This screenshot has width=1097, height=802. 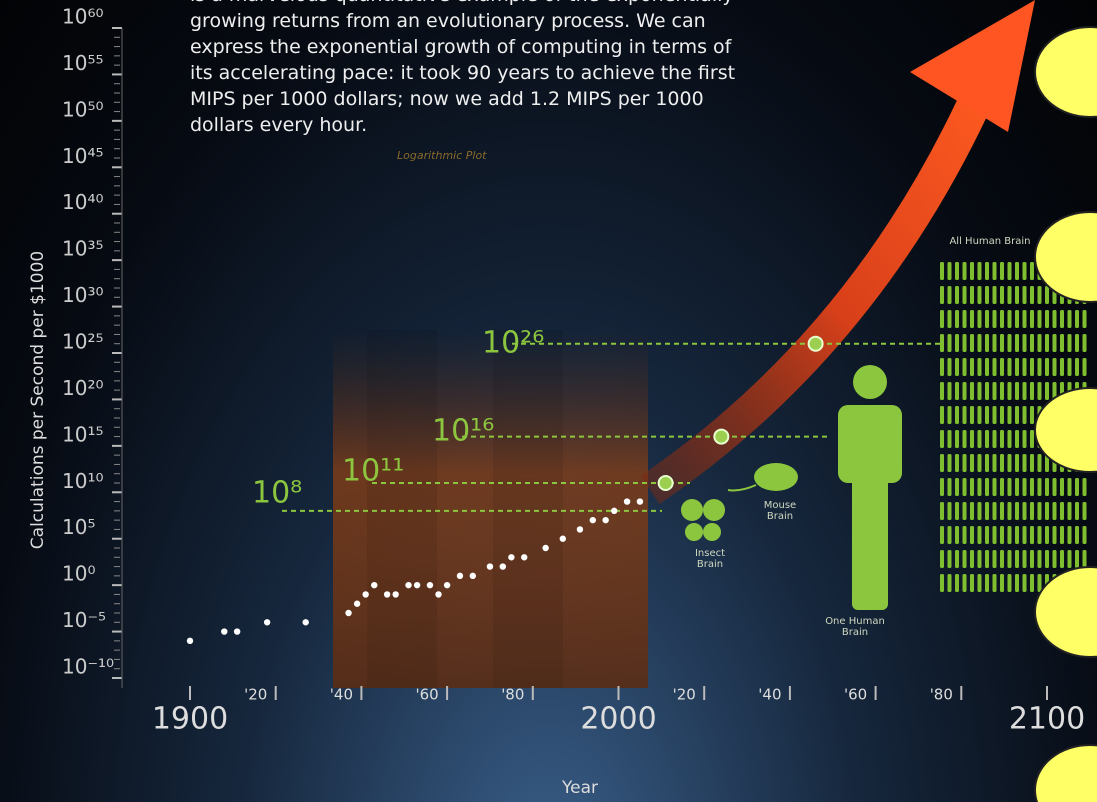 What do you see at coordinates (82, 434) in the screenshot?
I see `y-tick-label: 10¹⁵` at bounding box center [82, 434].